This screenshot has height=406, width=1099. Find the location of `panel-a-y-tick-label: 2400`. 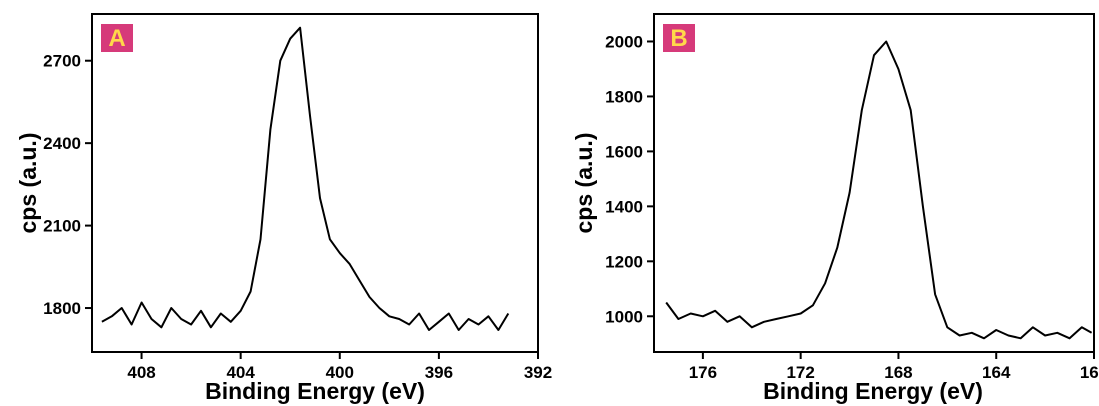

panel-a-y-tick-label: 2400 is located at coordinates (62, 143).